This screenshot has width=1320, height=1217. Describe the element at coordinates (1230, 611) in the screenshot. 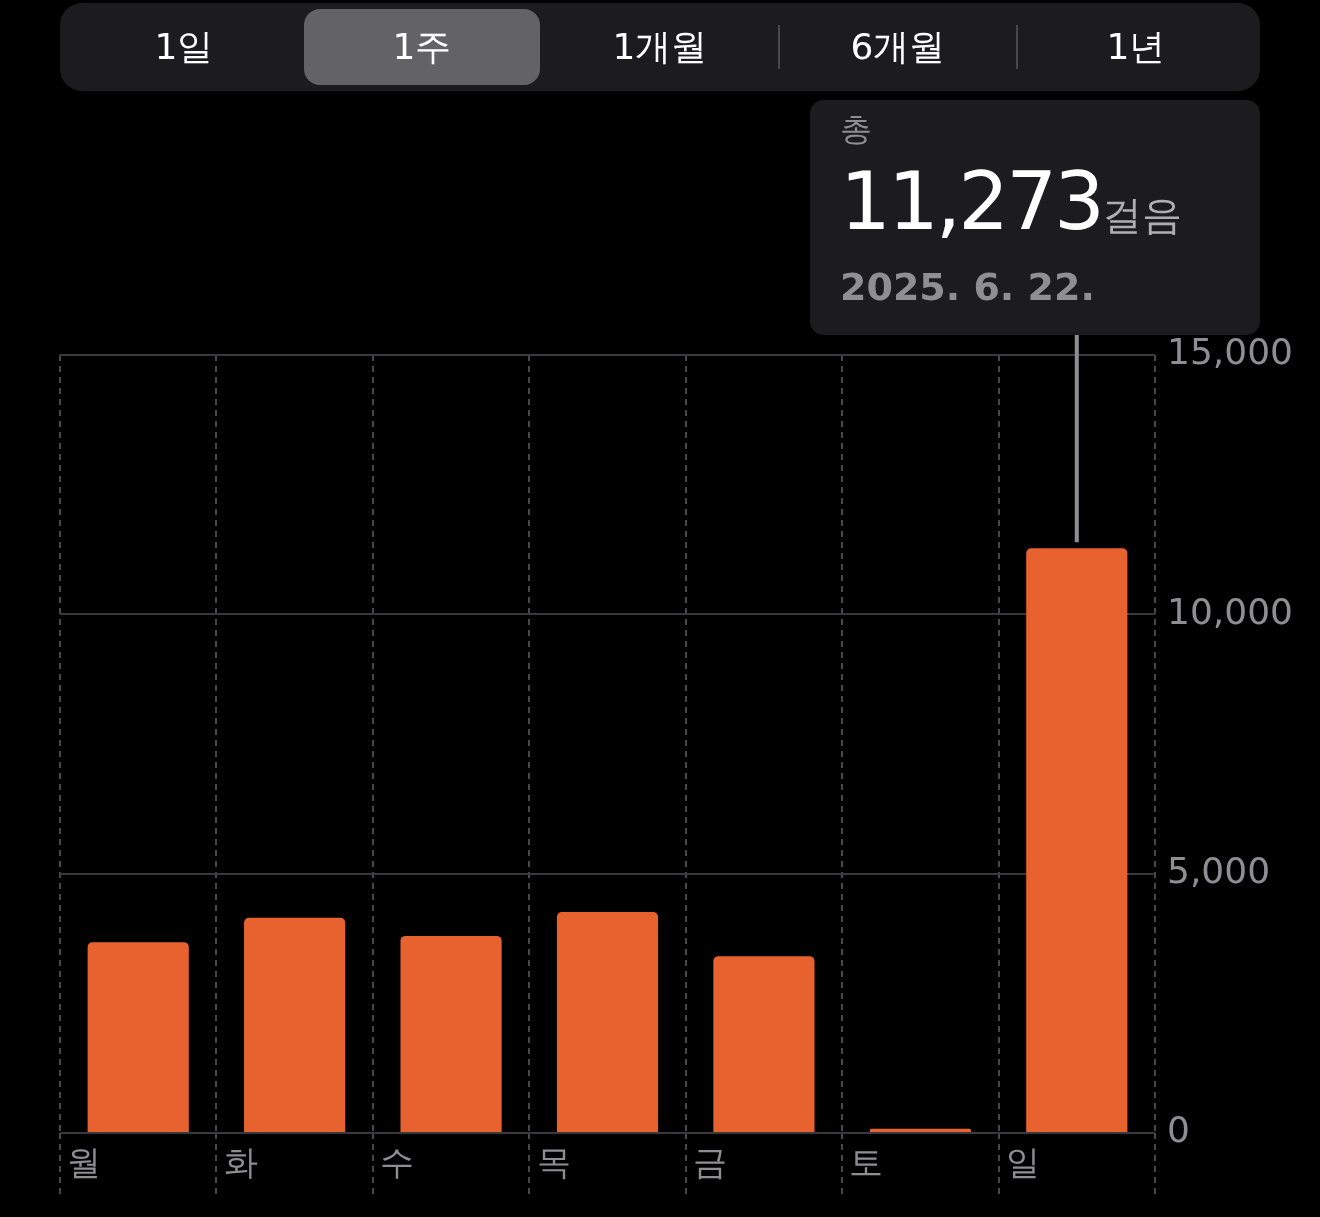

I see `y-tick-label: 10,000` at that location.